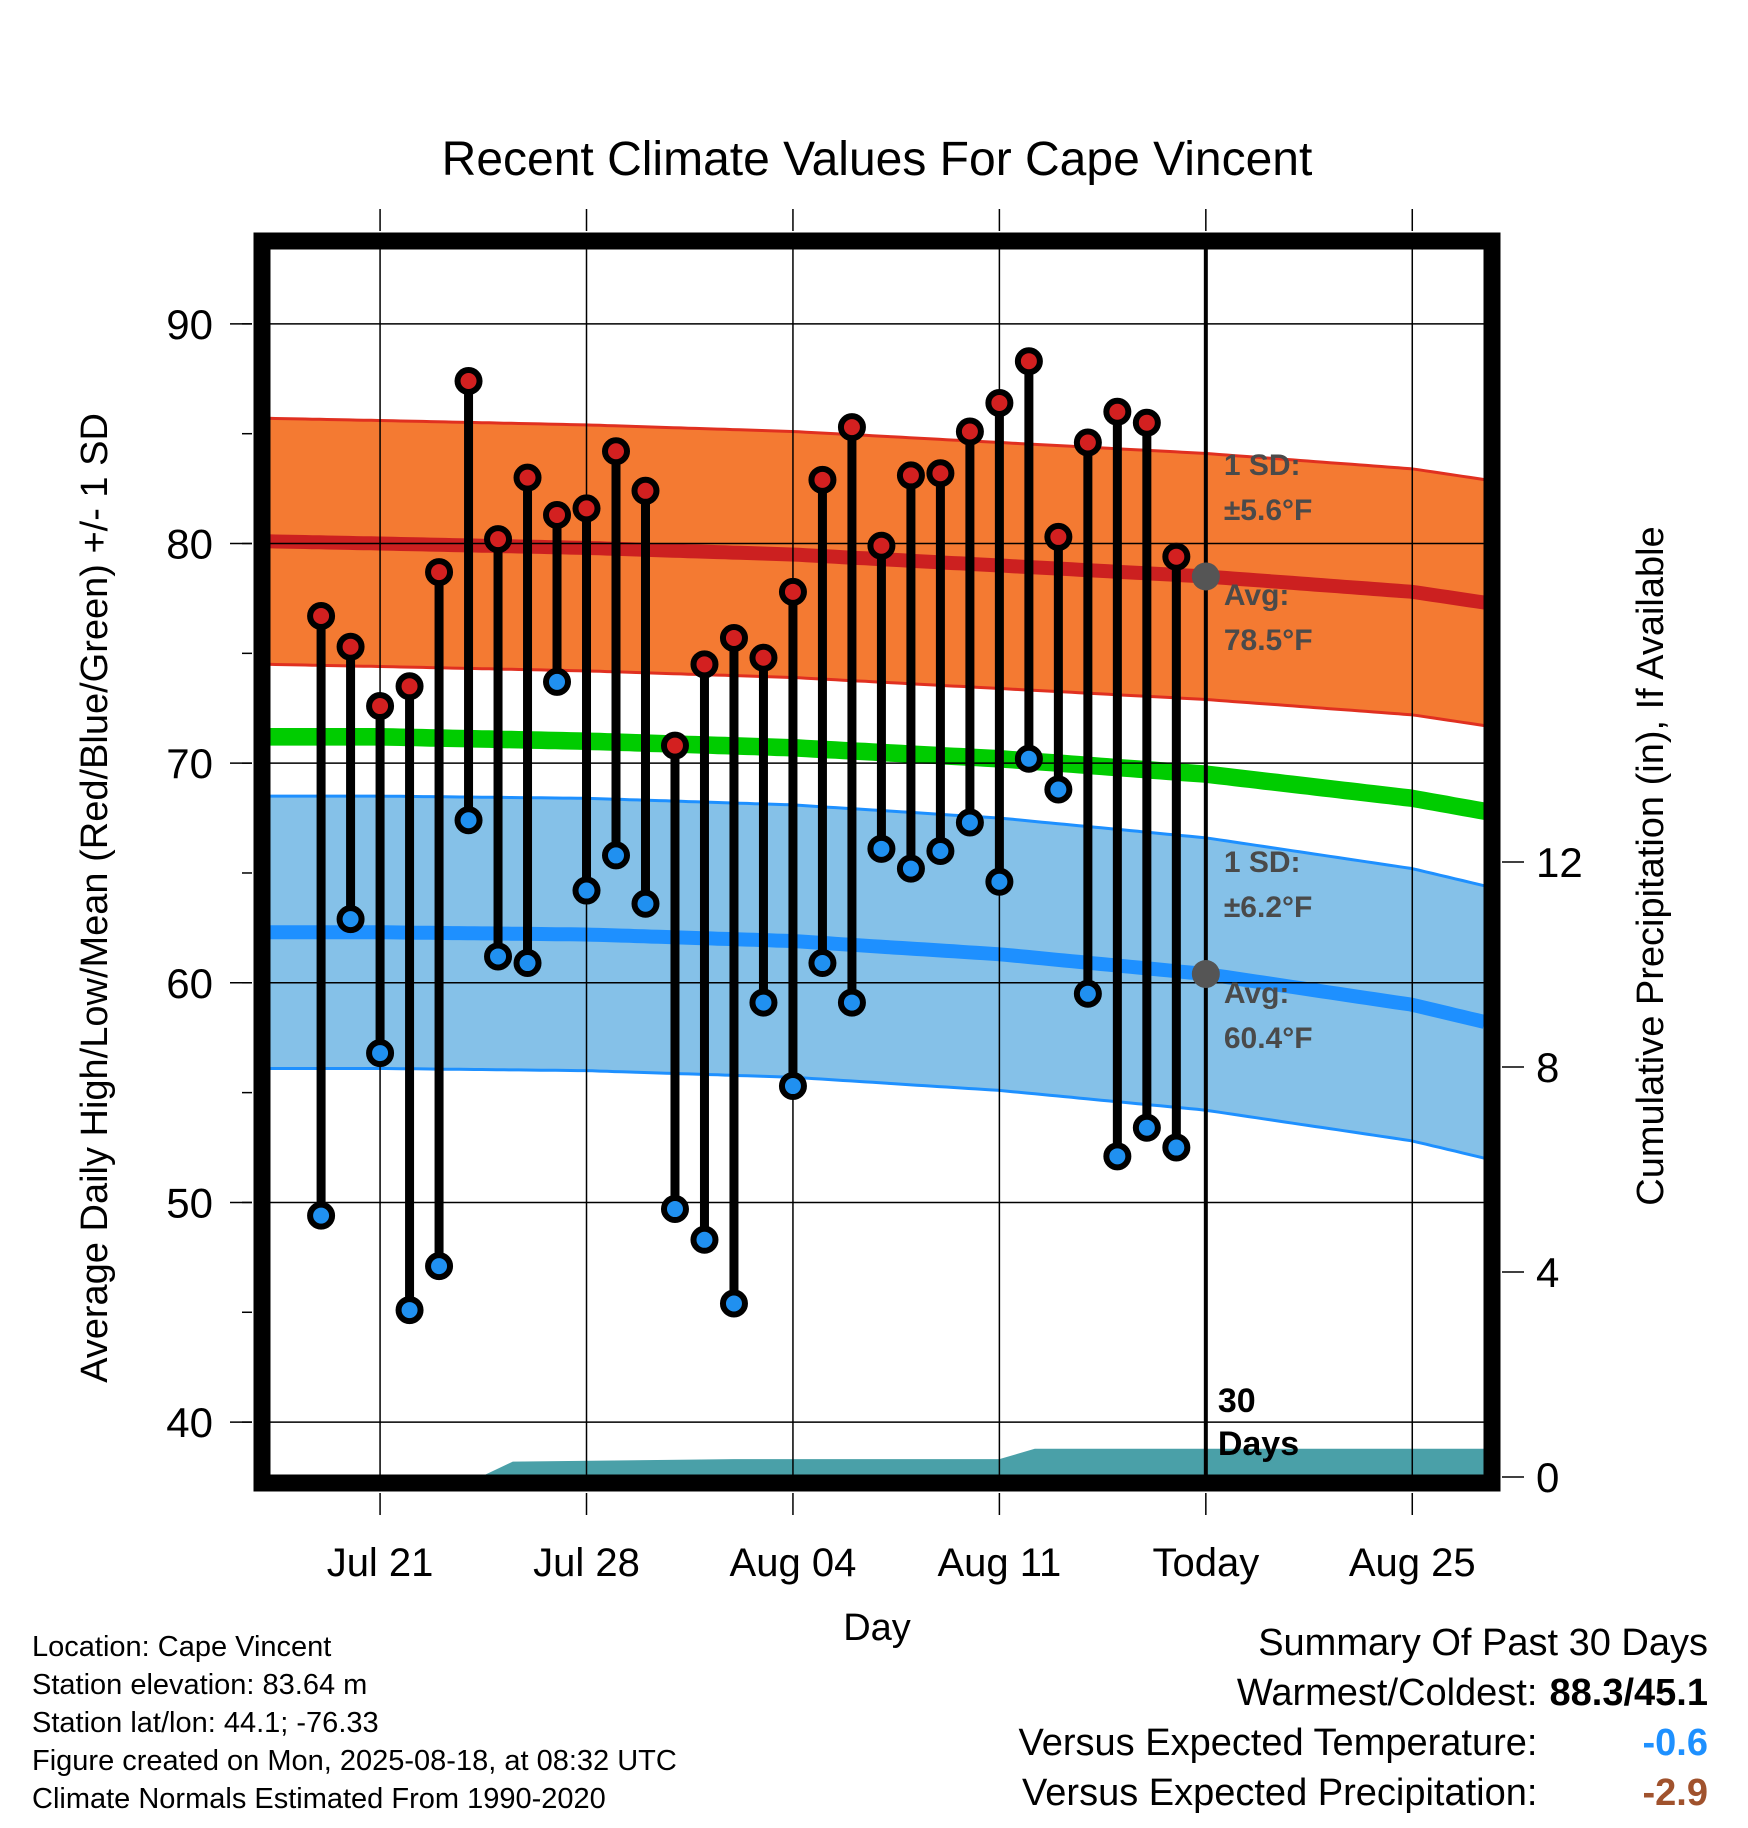 Image resolution: width=1748 pixels, height=1828 pixels. I want to click on y-tick-label: 50, so click(189, 1202).